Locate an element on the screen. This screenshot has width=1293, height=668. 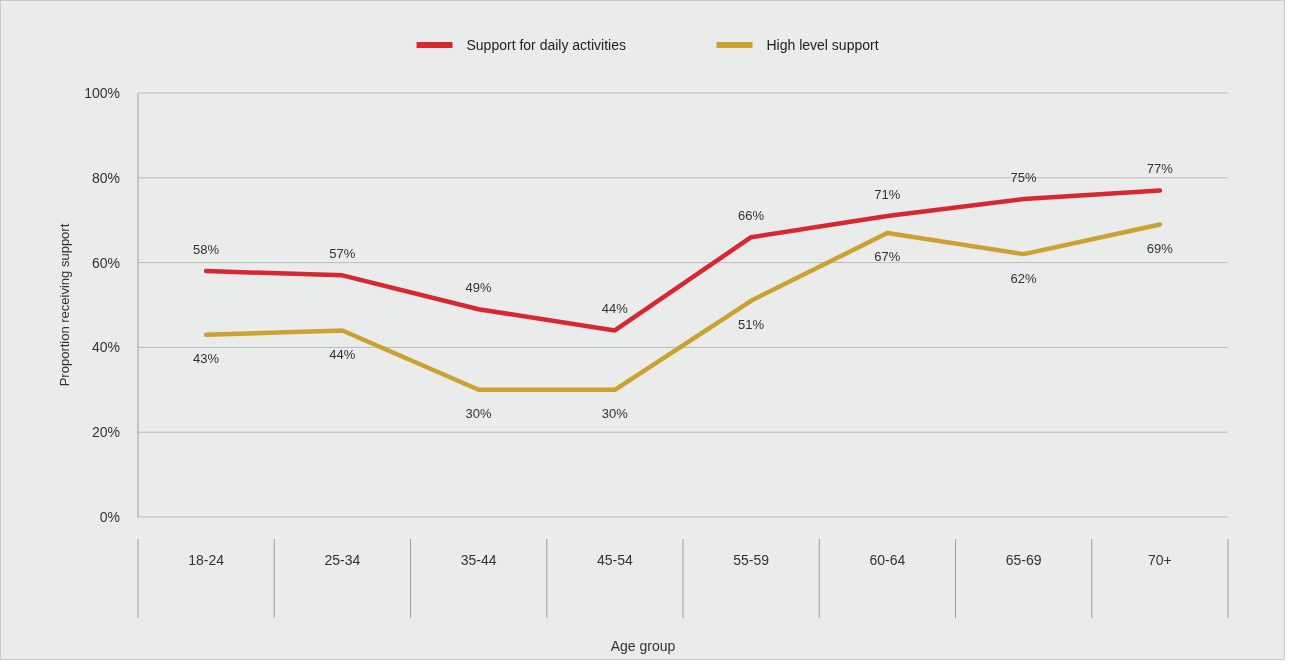
y-tick-label: 0% is located at coordinates (109, 516).